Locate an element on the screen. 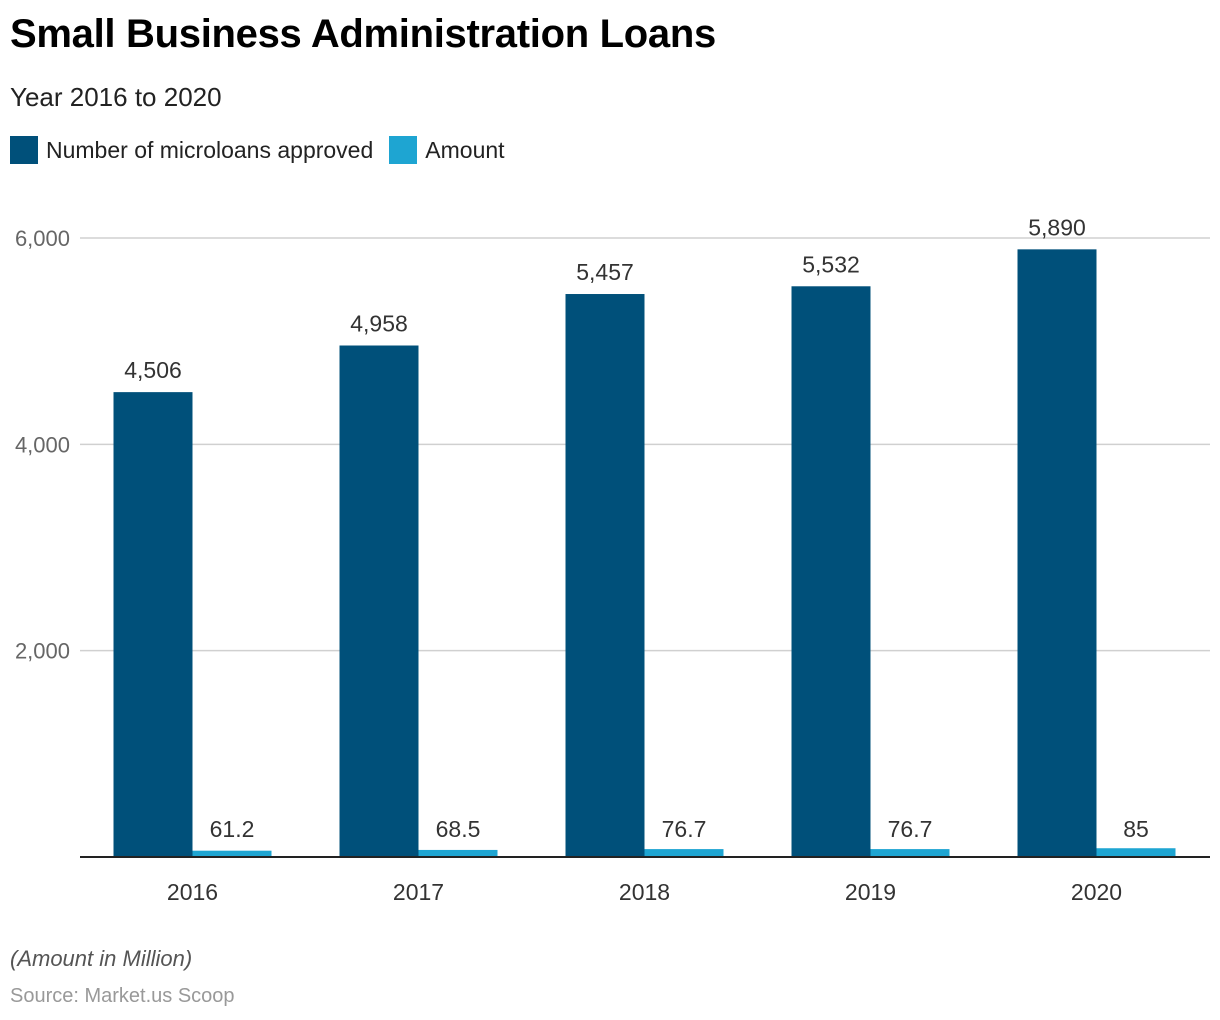  data-label: 85 is located at coordinates (1136, 829).